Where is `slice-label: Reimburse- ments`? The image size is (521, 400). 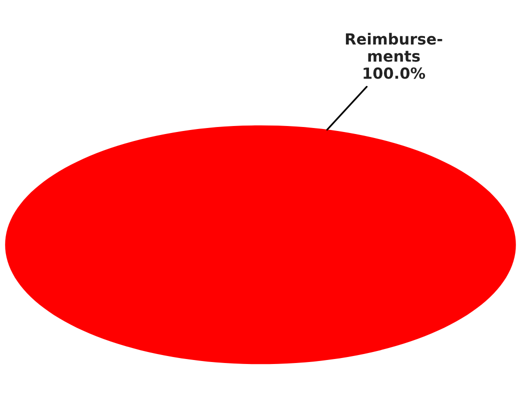 slice-label: Reimburse- ments is located at coordinates (394, 47).